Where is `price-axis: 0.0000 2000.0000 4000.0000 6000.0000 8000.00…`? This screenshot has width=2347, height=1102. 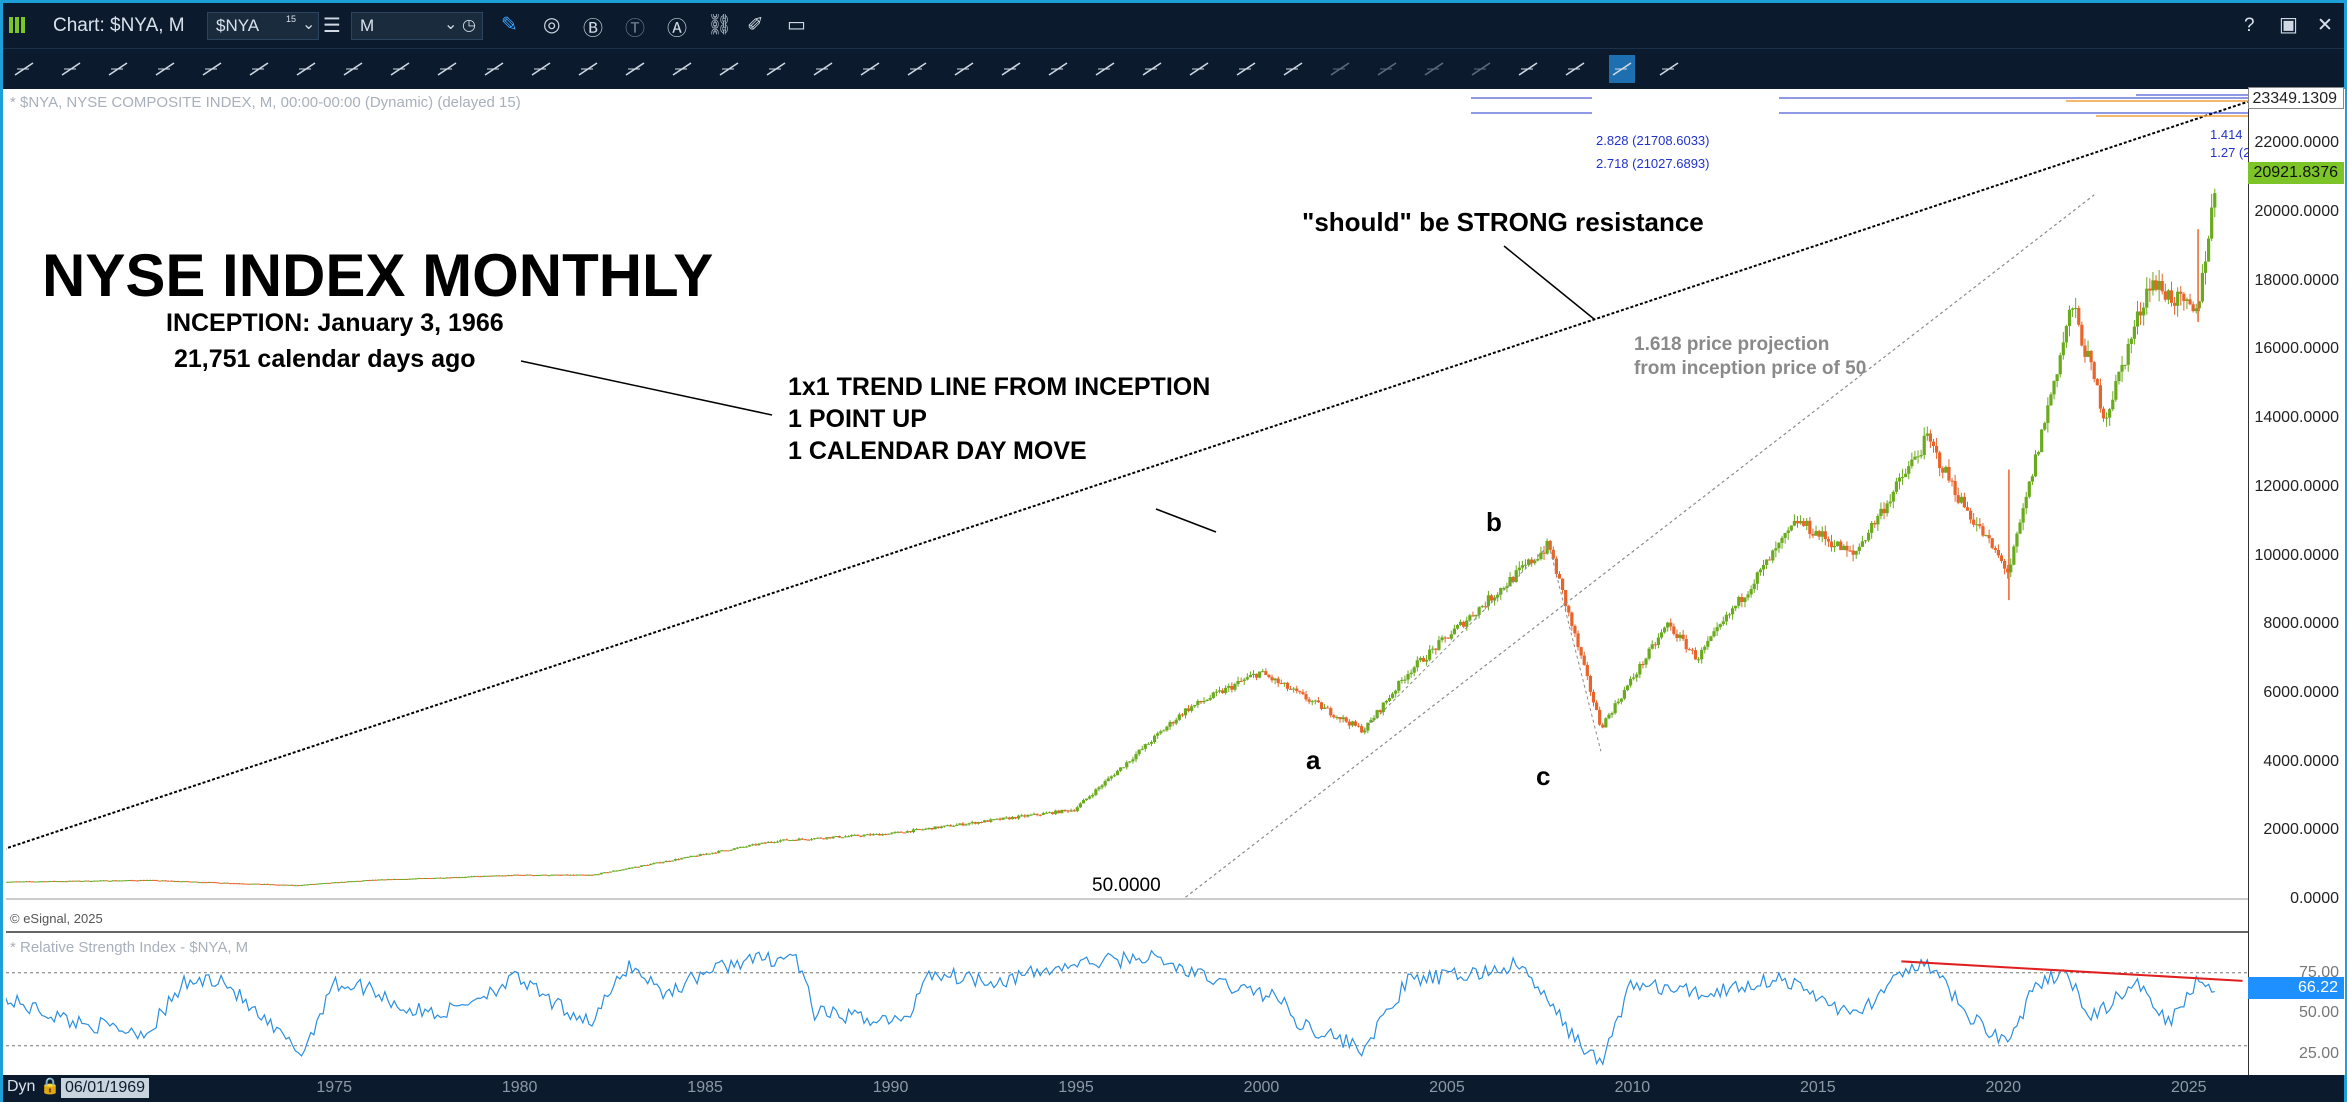 price-axis: 0.0000 2000.0000 4000.0000 6000.0000 8000.00… is located at coordinates (2296, 582).